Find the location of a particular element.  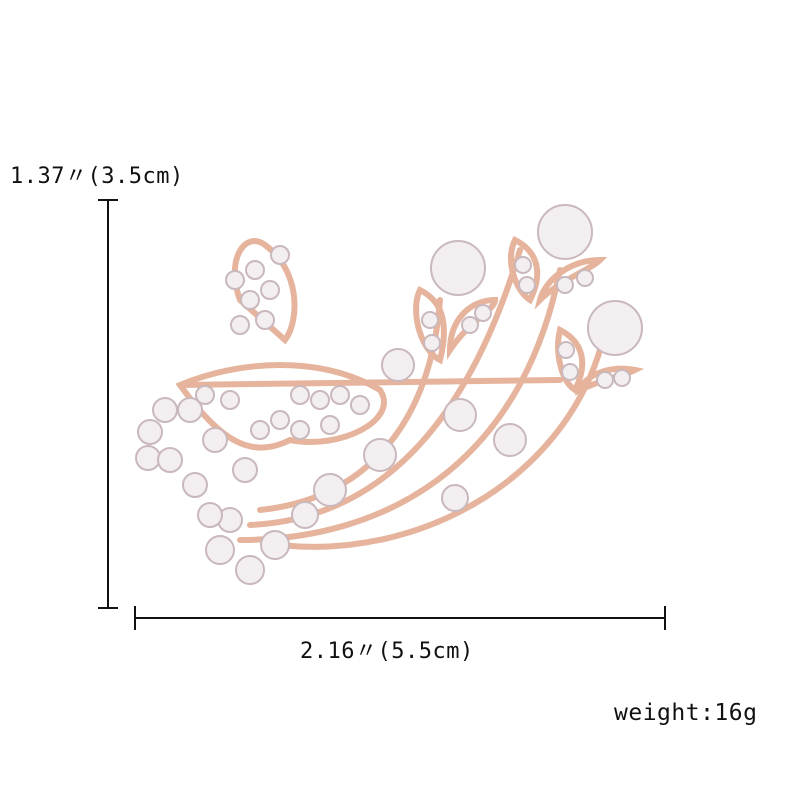

height-dimension-line is located at coordinates (108, 404).